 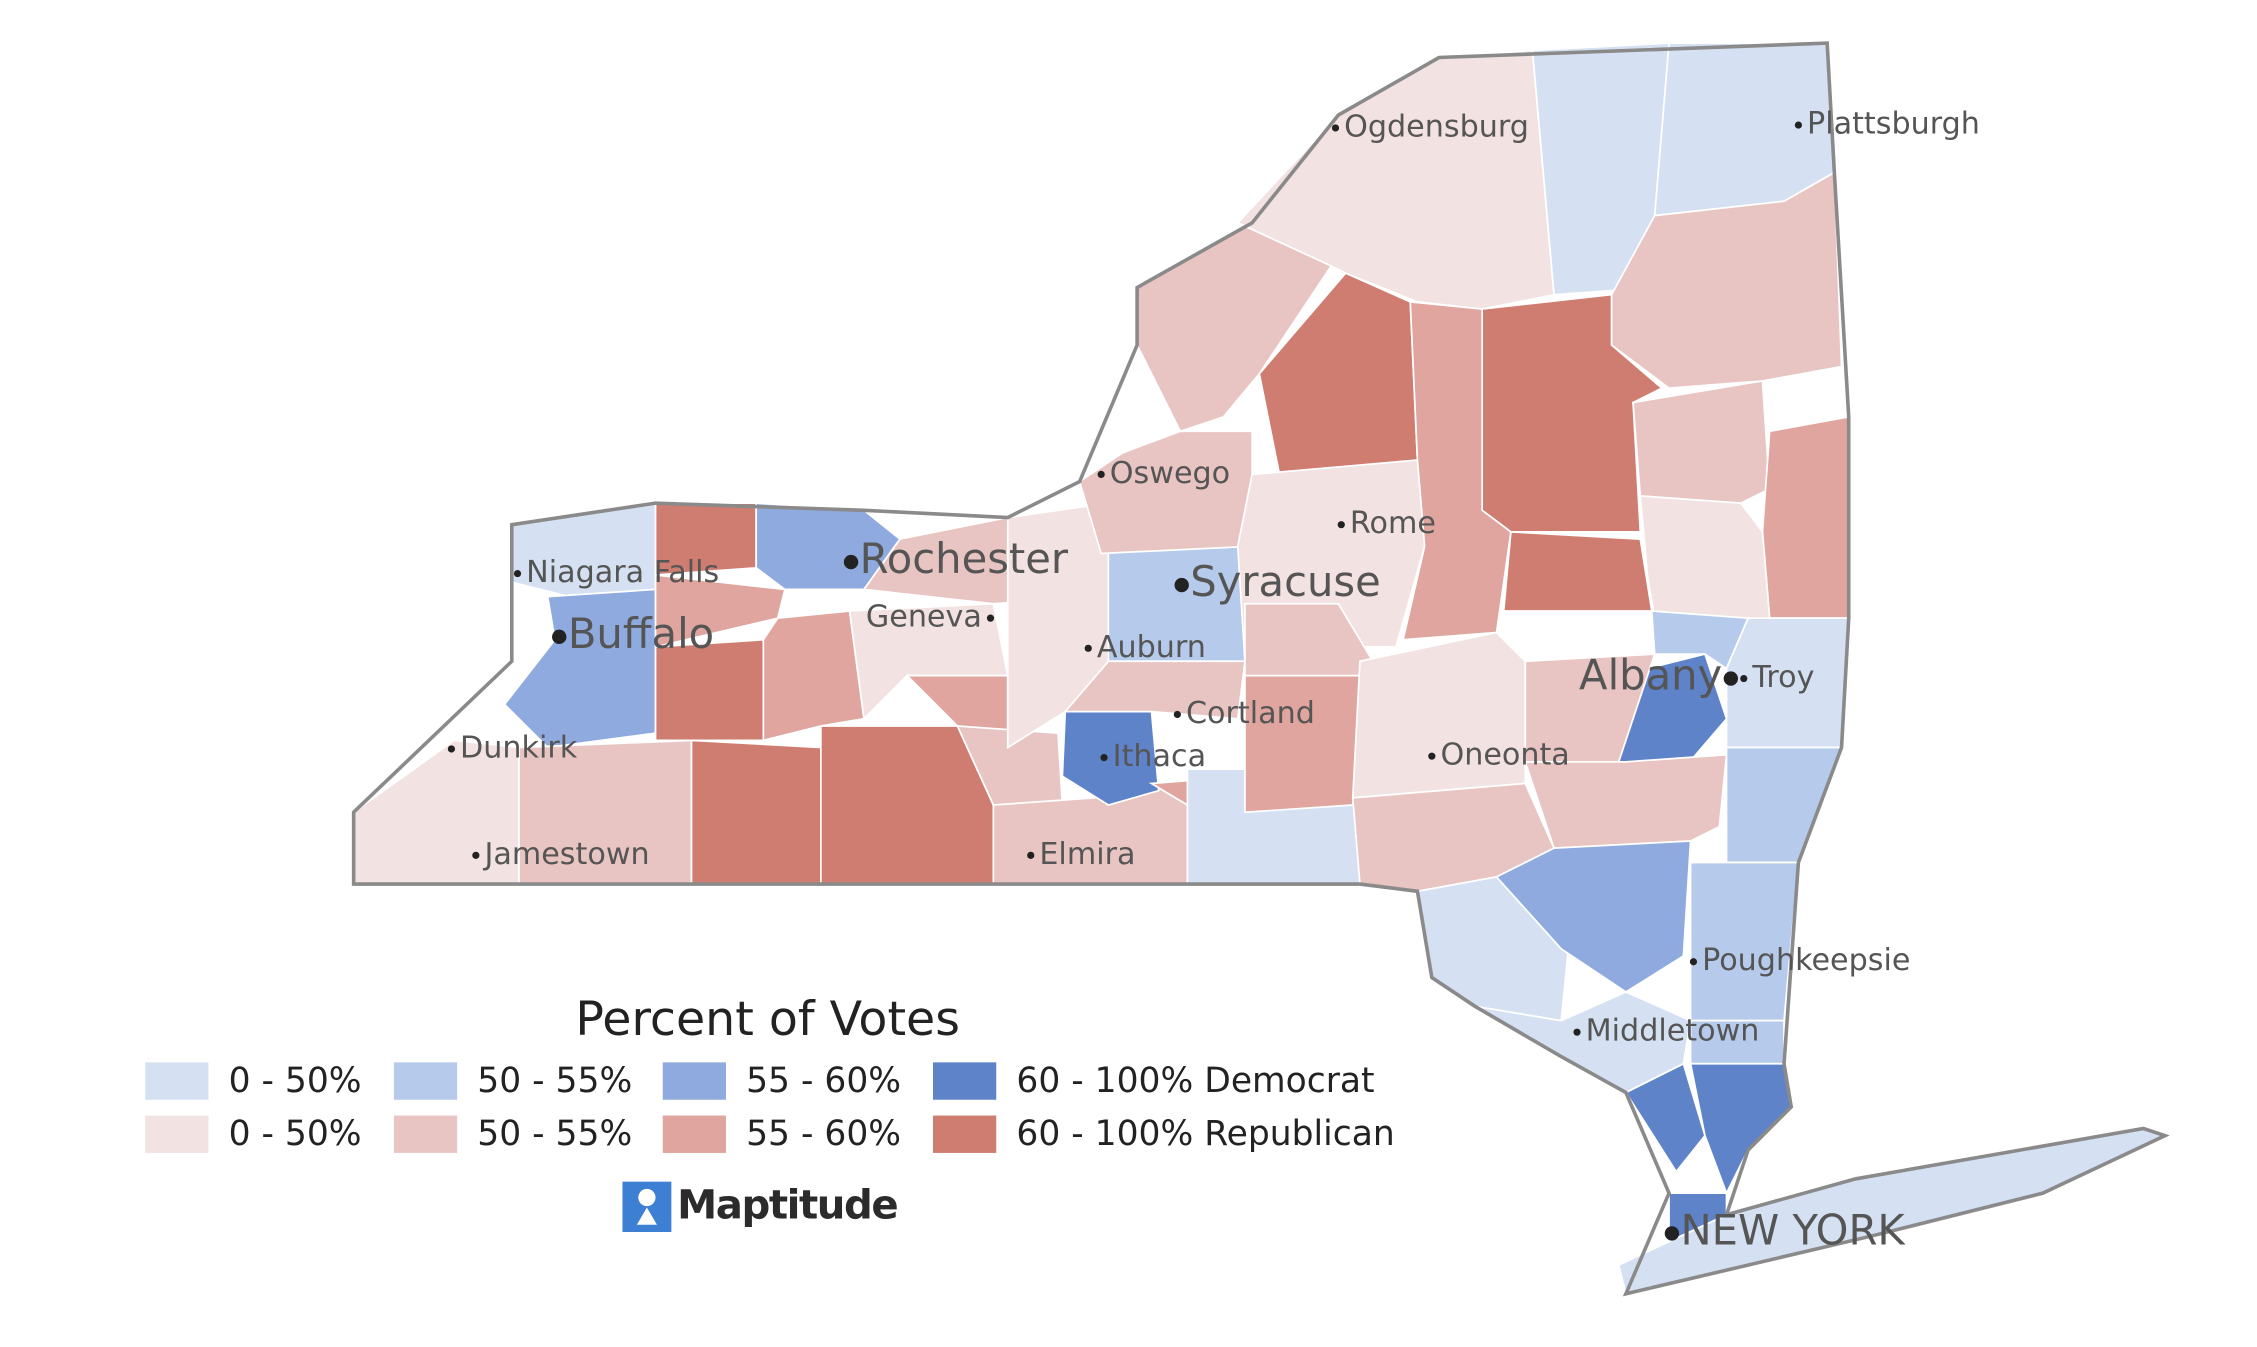 I want to click on city-label: Geneva, so click(x=924, y=617).